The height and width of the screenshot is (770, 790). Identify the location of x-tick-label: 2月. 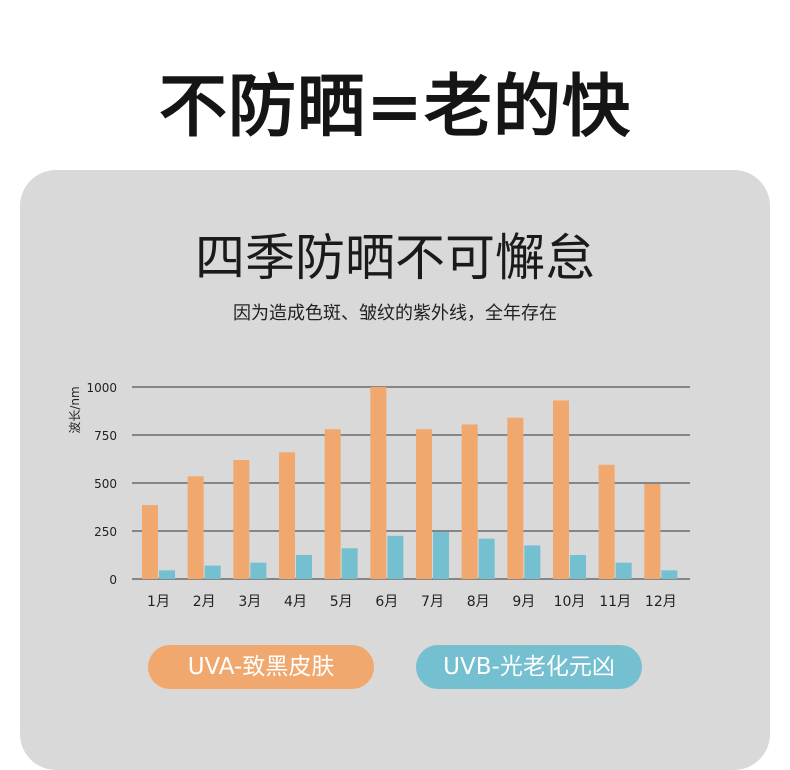
(204, 602).